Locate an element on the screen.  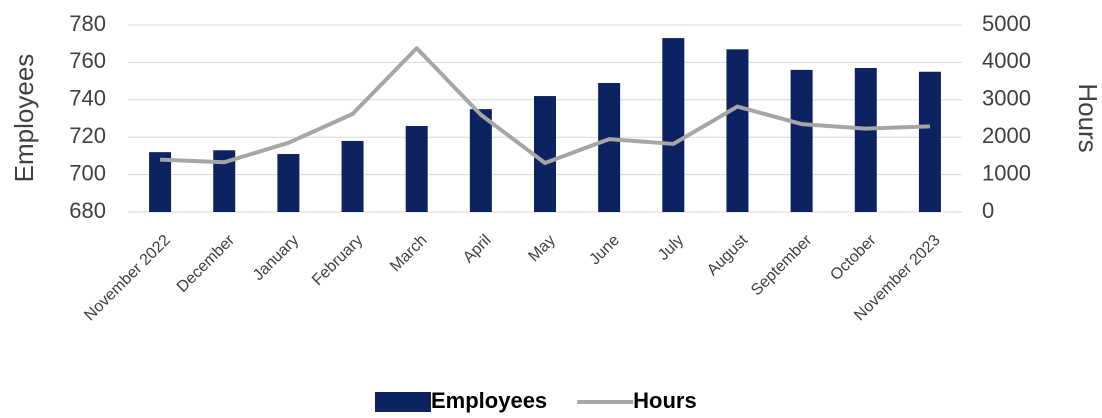
legend-swatch is located at coordinates (403, 402).